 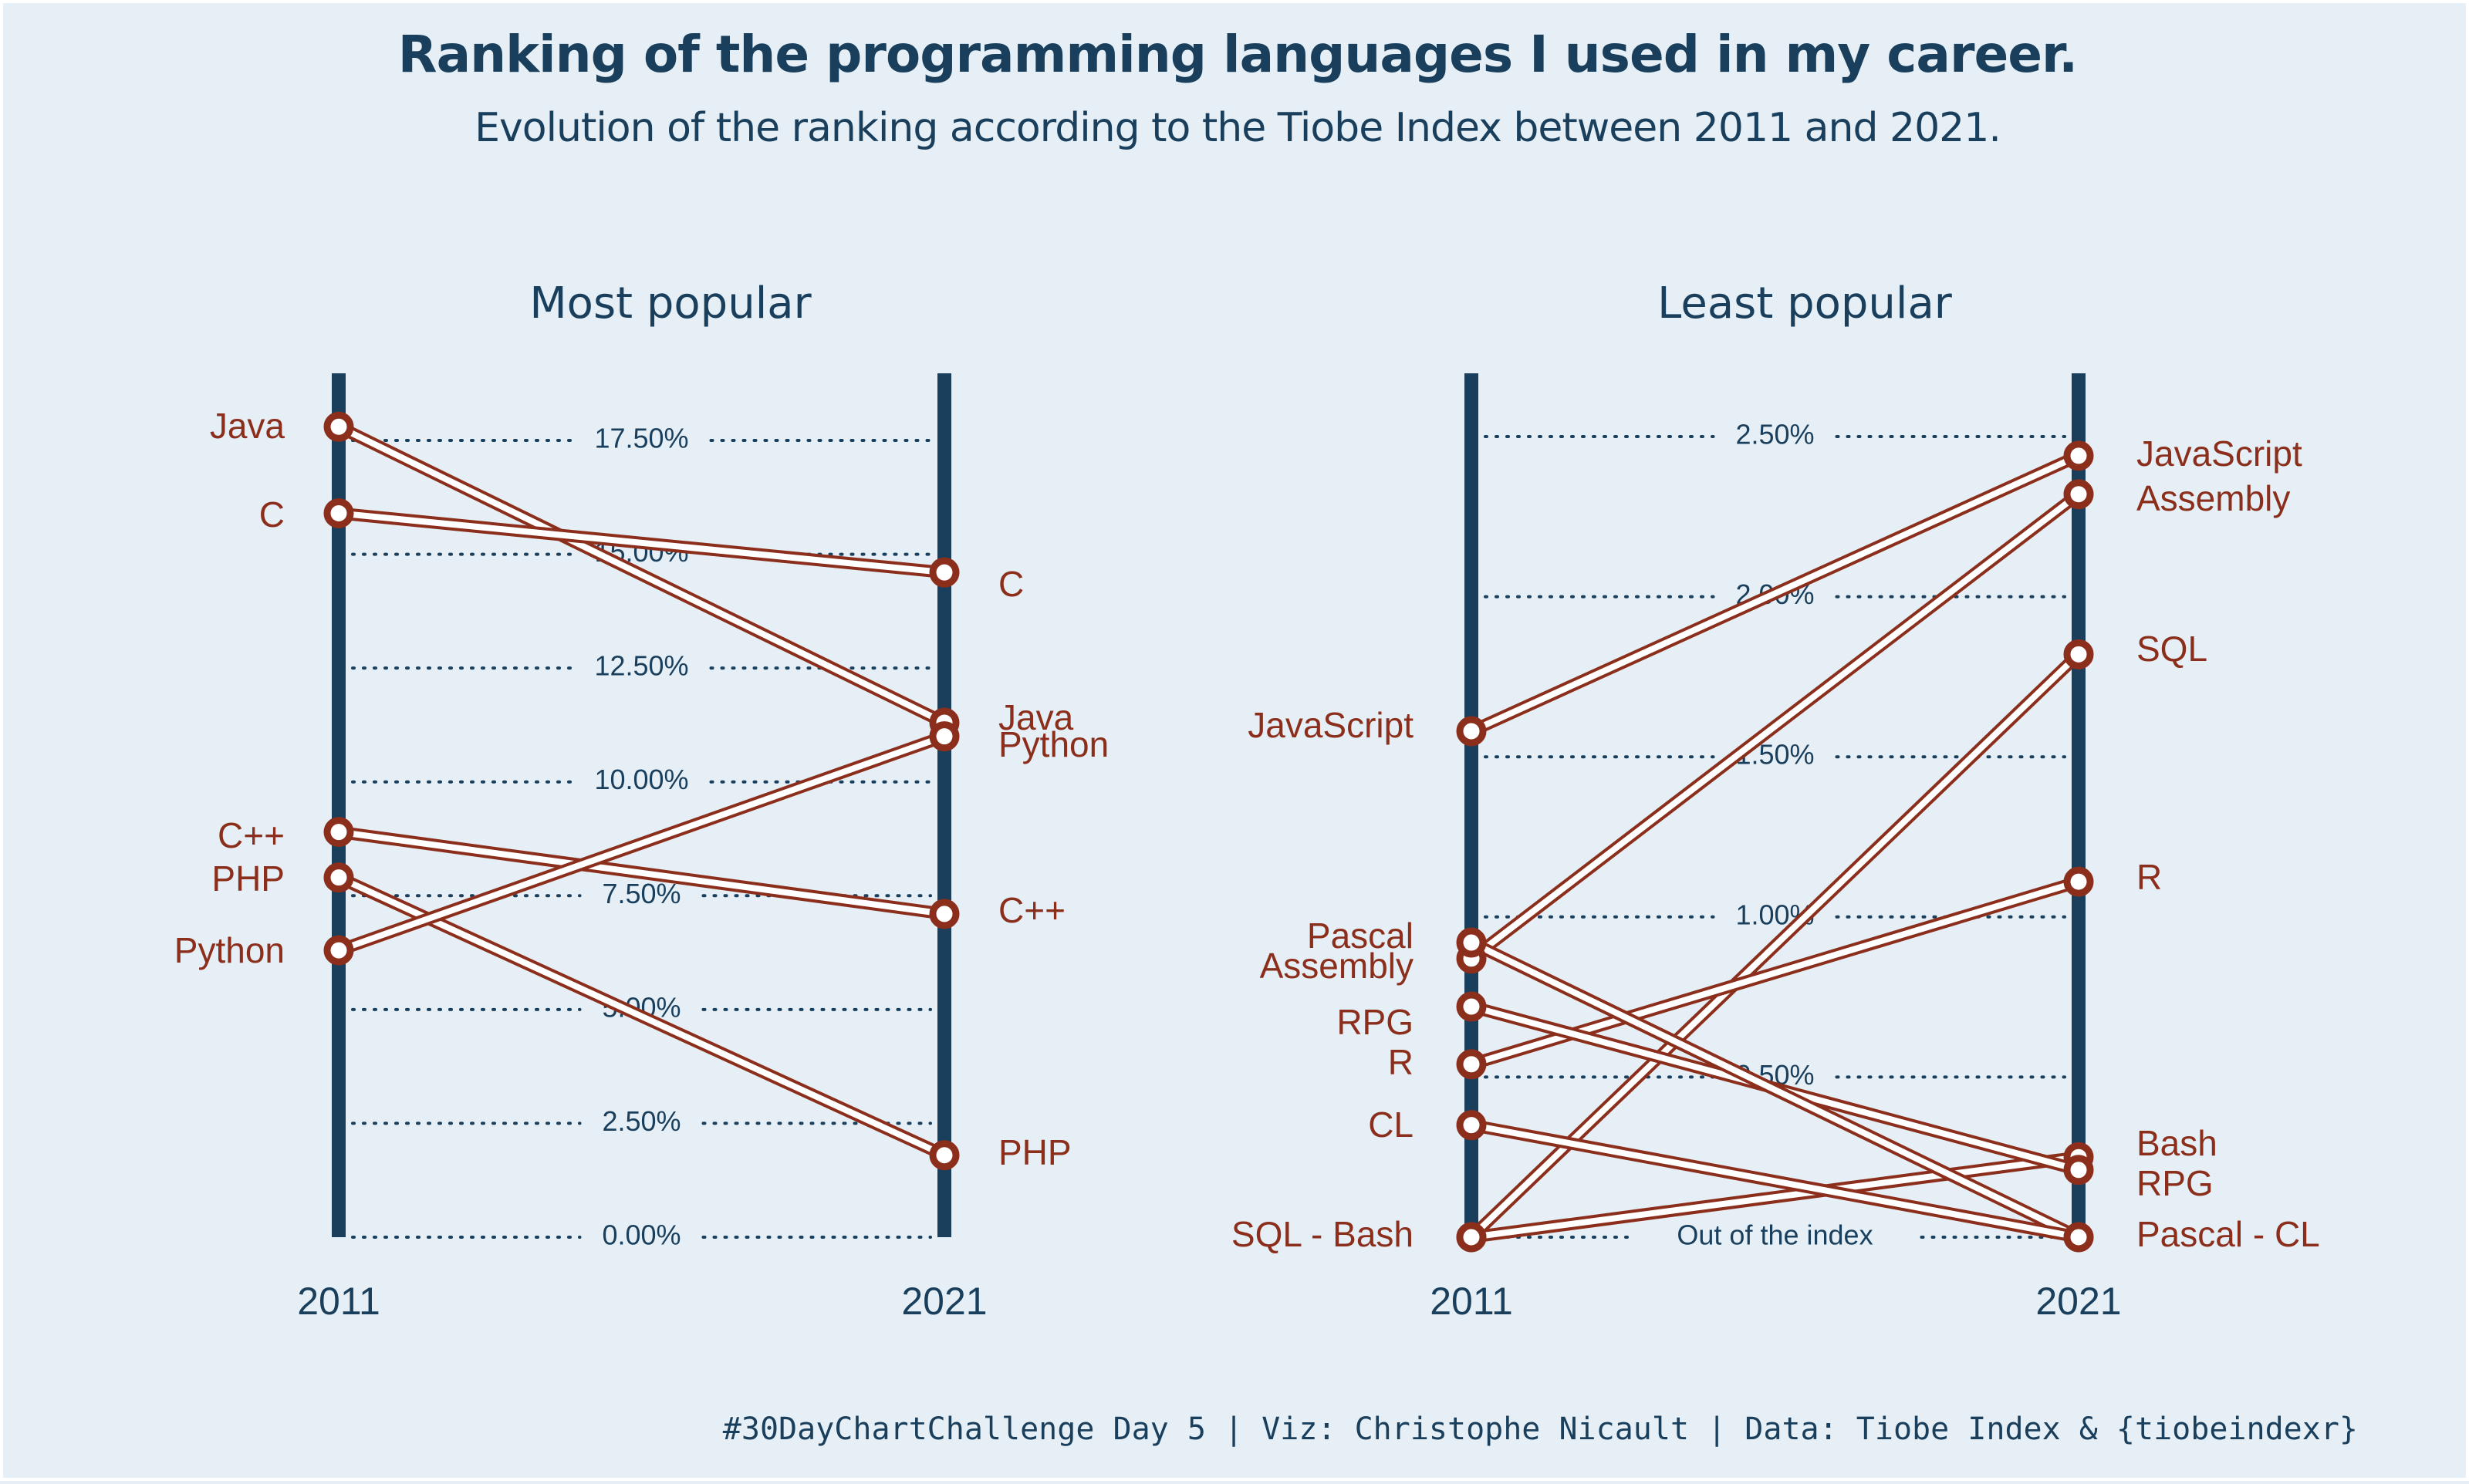 What do you see at coordinates (2219, 453) in the screenshot?
I see `label-2021-javascript: JavaScript` at bounding box center [2219, 453].